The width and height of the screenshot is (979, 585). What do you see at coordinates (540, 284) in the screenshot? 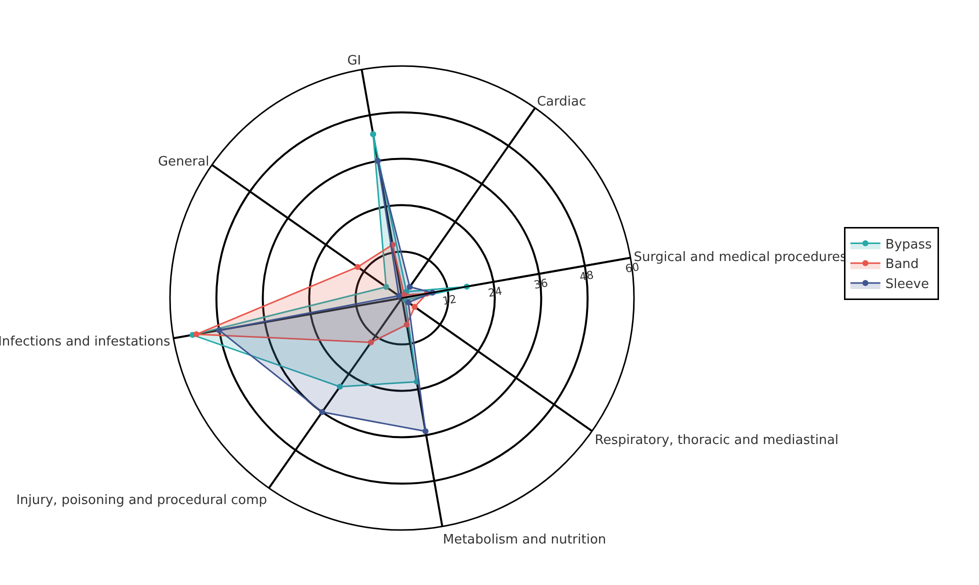
I see `y-tick-label: 36` at bounding box center [540, 284].